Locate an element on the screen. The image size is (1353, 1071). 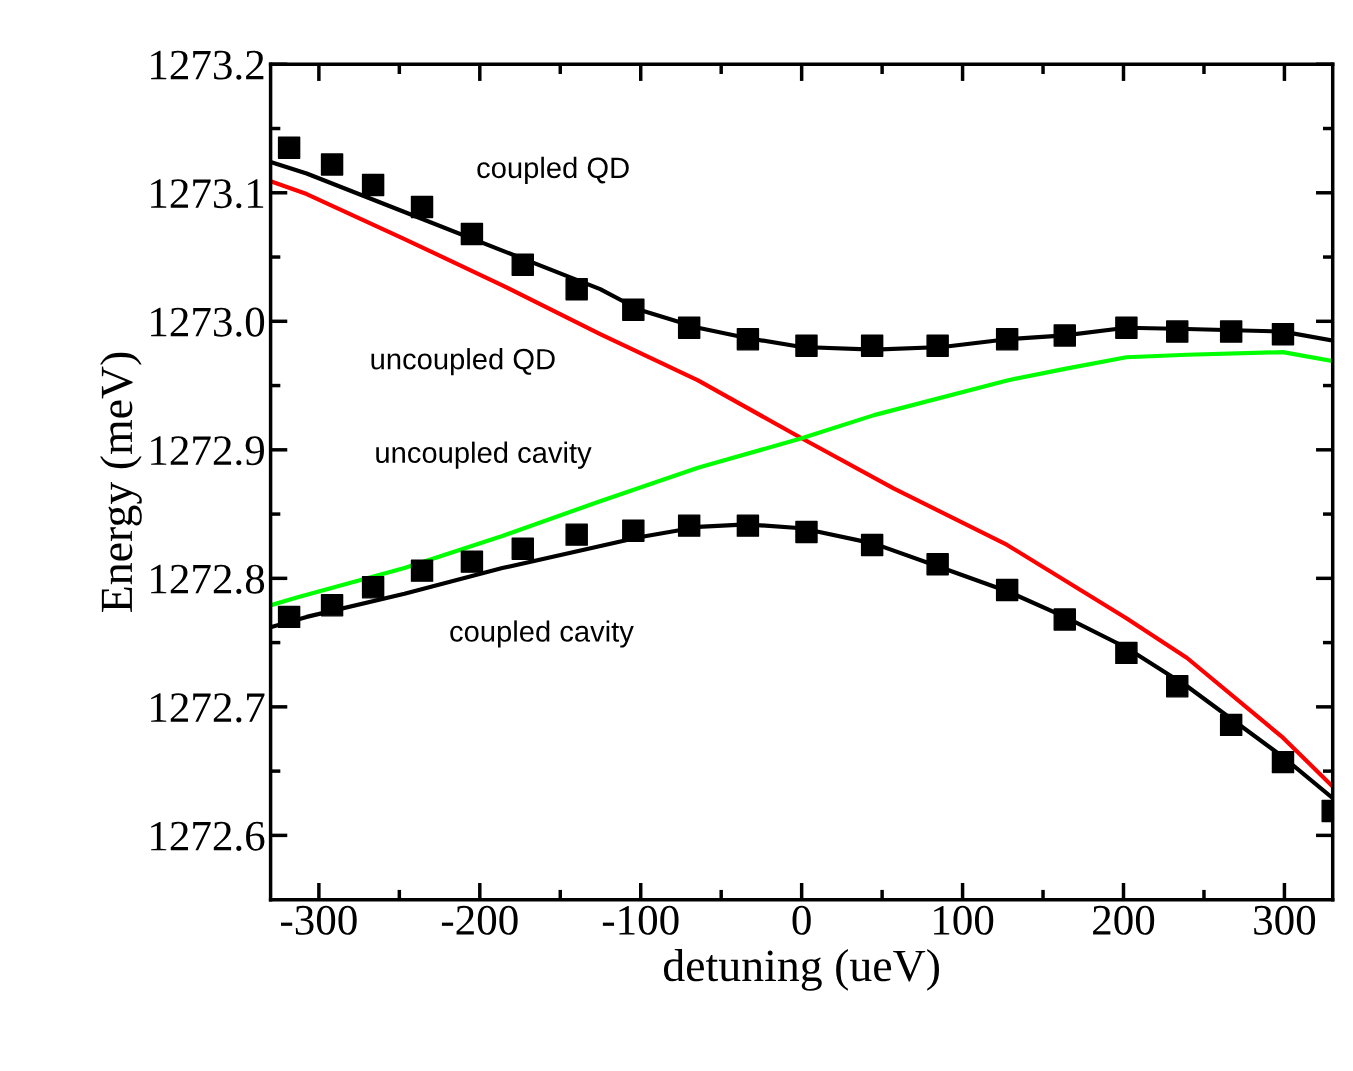
x-tick-label: 300 is located at coordinates (1285, 920).